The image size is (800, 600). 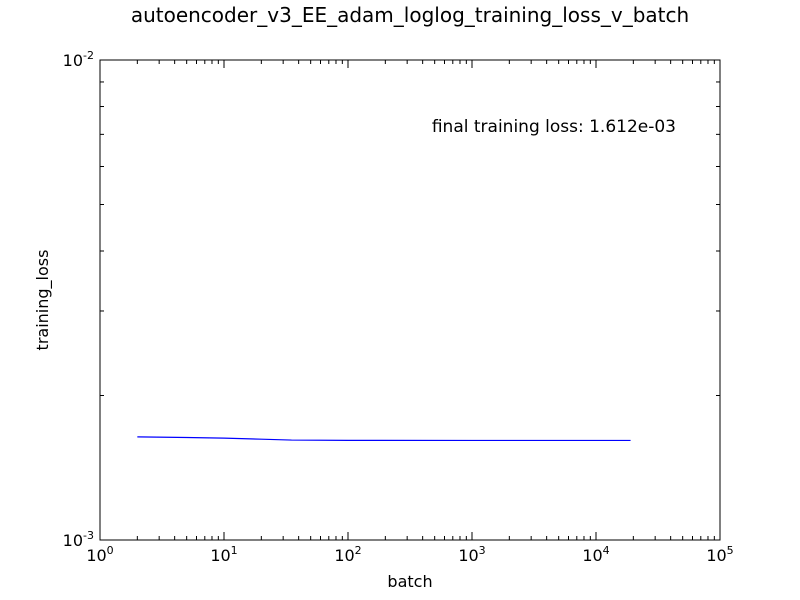 I want to click on x-tick-label: 10⁰, so click(x=99, y=554).